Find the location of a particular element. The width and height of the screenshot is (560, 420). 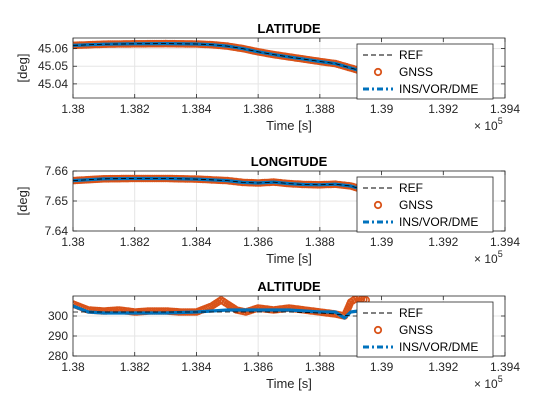

y-tick-label: 45.06 is located at coordinates (53, 49).